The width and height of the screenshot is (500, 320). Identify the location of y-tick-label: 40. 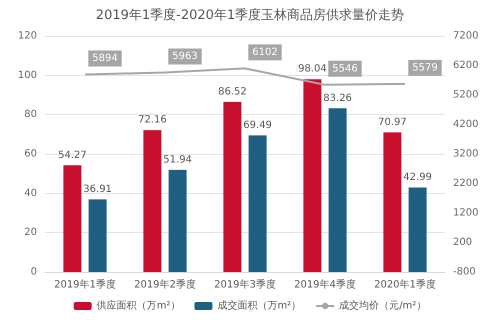
(30, 193).